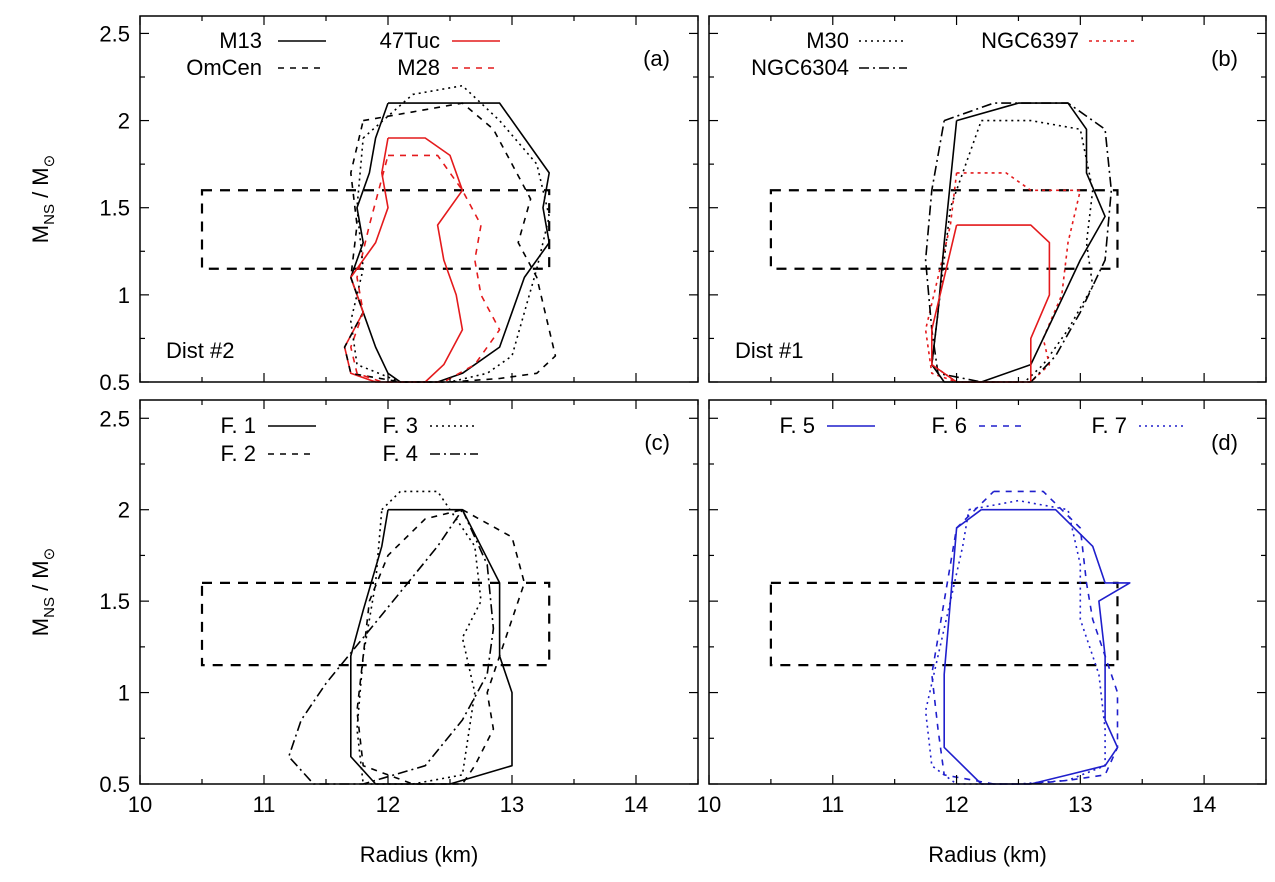  I want to click on legend-label: F. 6, so click(949, 425).